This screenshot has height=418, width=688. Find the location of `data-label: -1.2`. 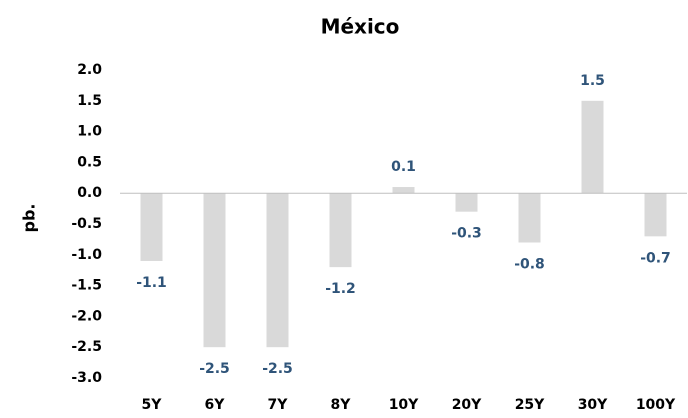

data-label: -1.2 is located at coordinates (340, 289).